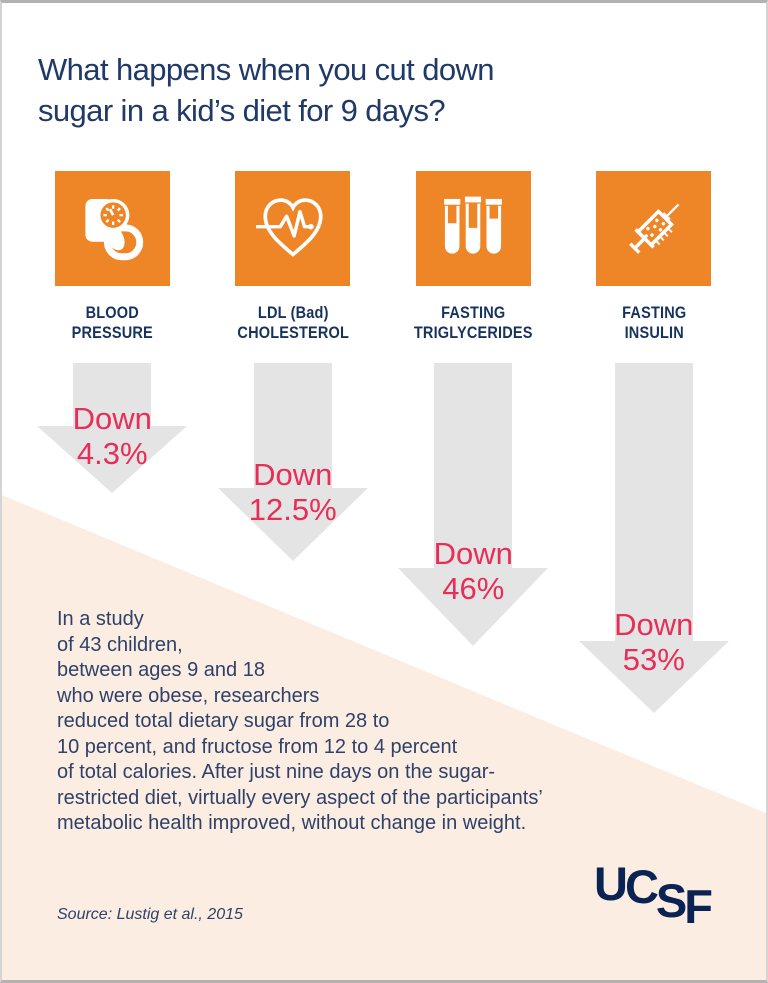  I want to click on down-value: Down 12.5%, so click(293, 492).